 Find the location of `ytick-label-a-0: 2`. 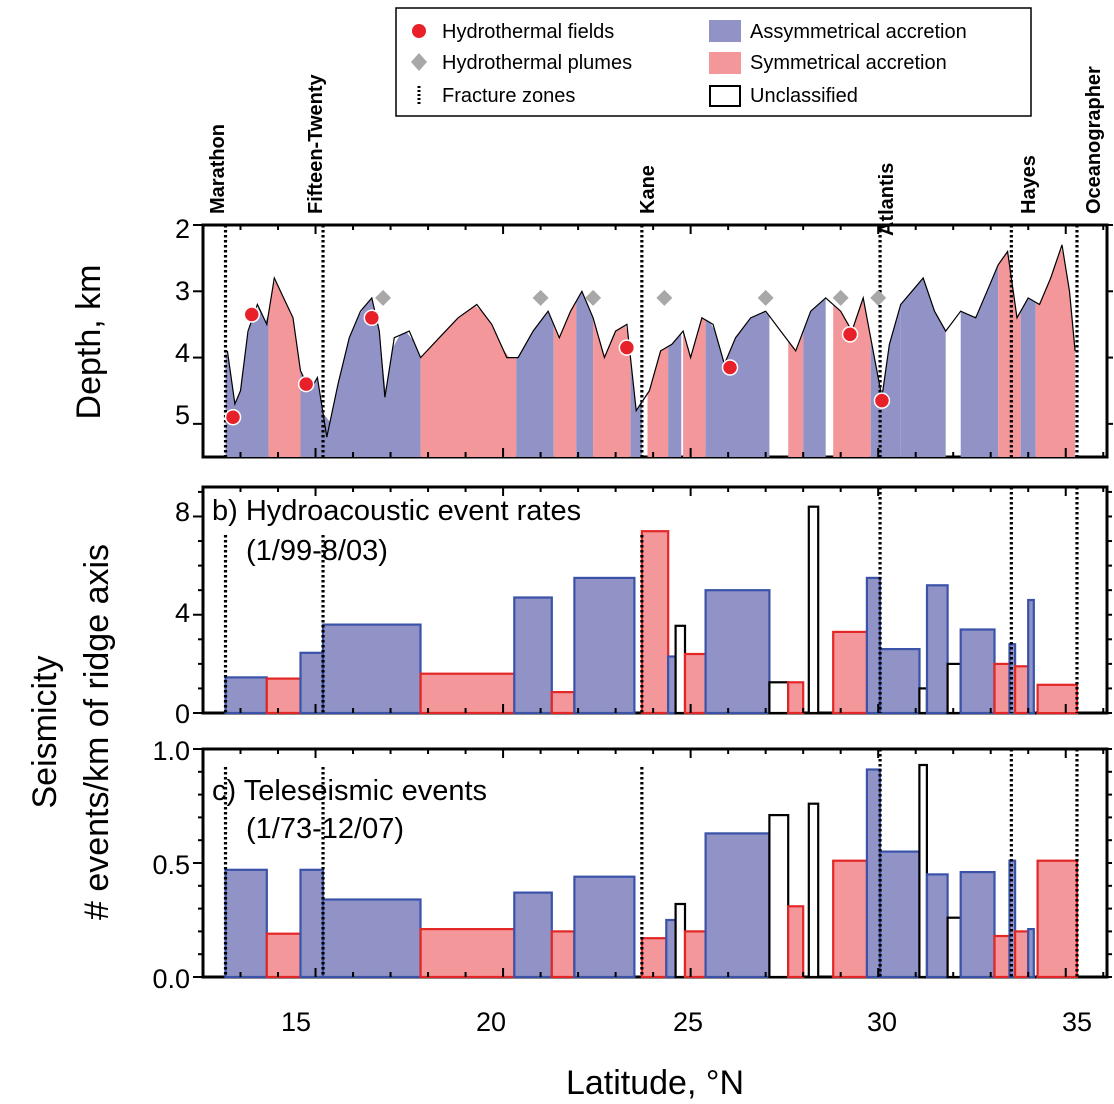

ytick-label-a-0: 2 is located at coordinates (182, 229).